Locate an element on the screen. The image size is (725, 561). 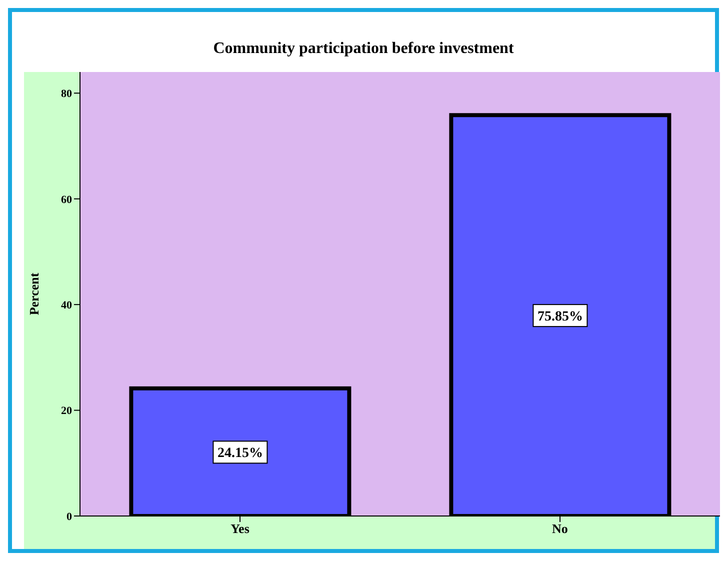
y-tick-label: 60 is located at coordinates (66, 200).